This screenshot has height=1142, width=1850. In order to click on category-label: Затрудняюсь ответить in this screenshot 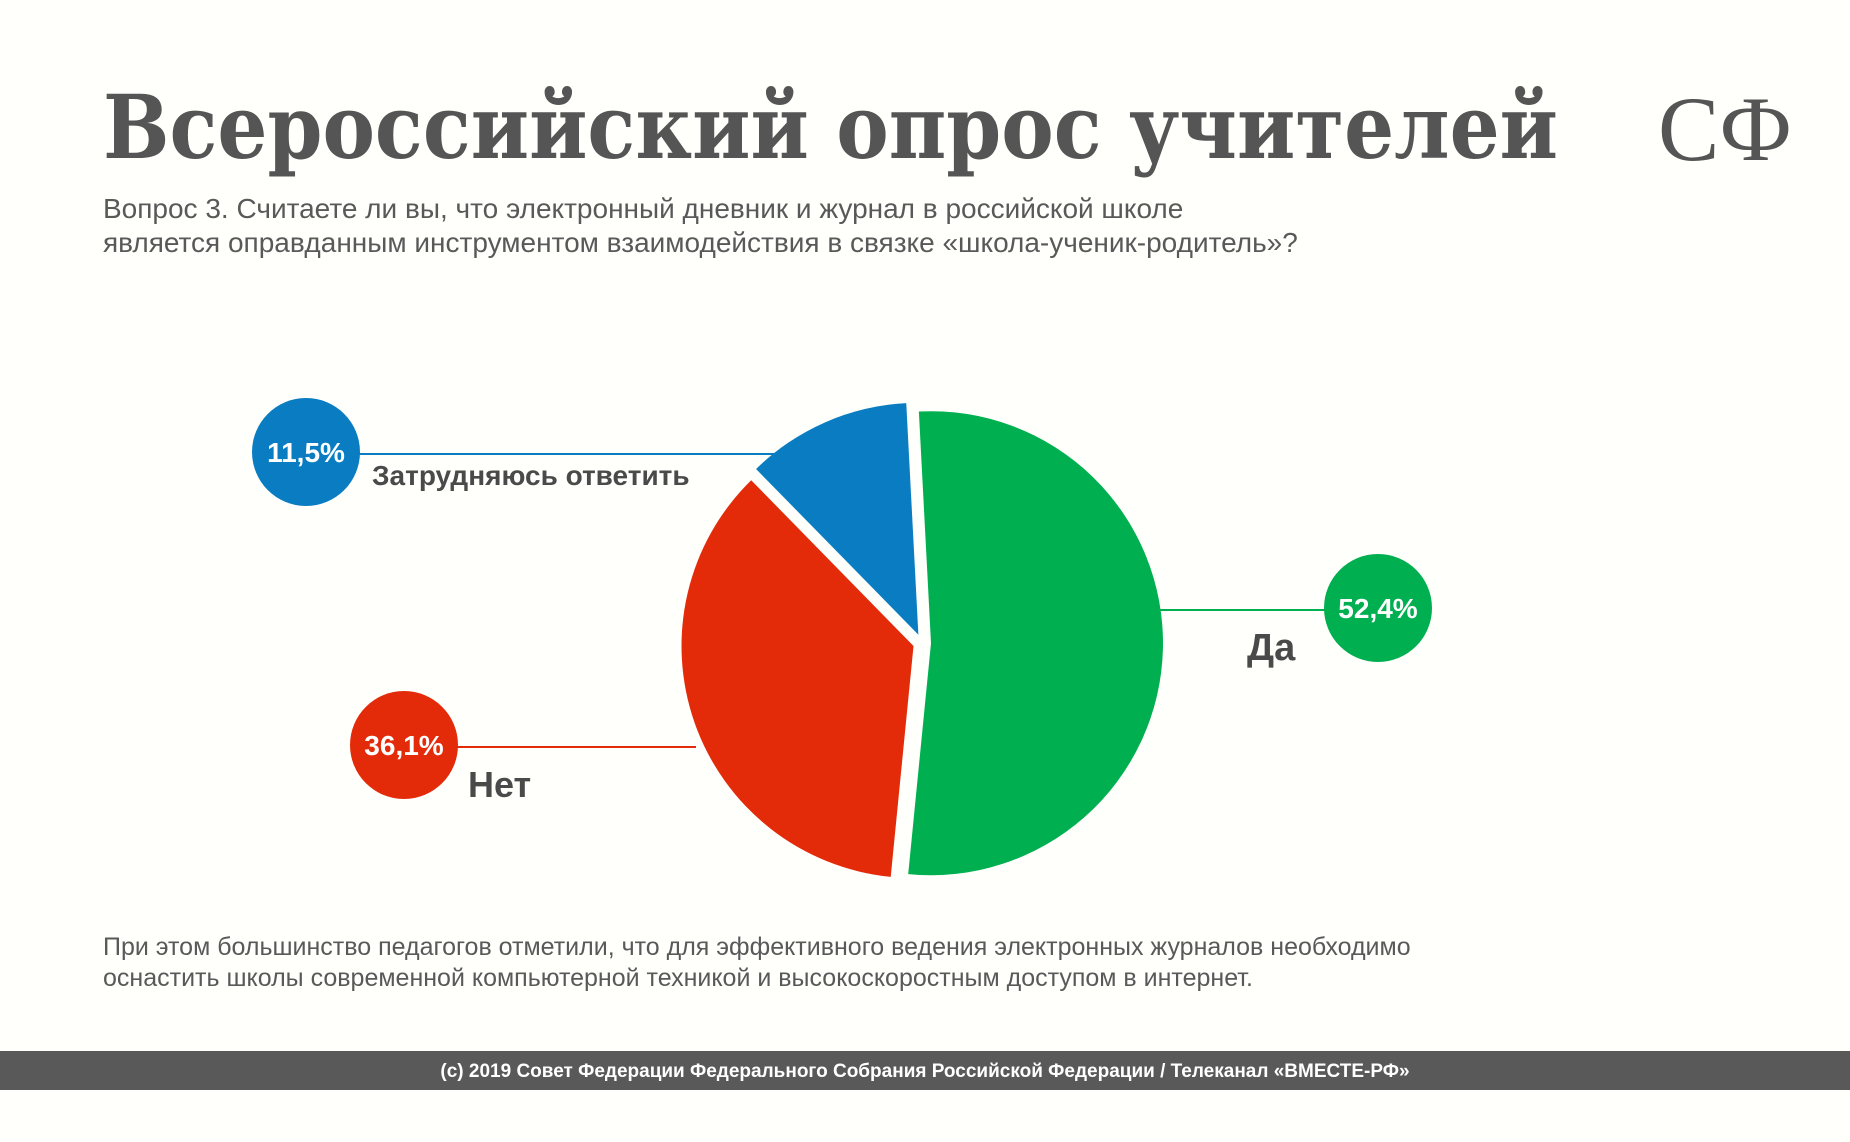, I will do `click(531, 475)`.